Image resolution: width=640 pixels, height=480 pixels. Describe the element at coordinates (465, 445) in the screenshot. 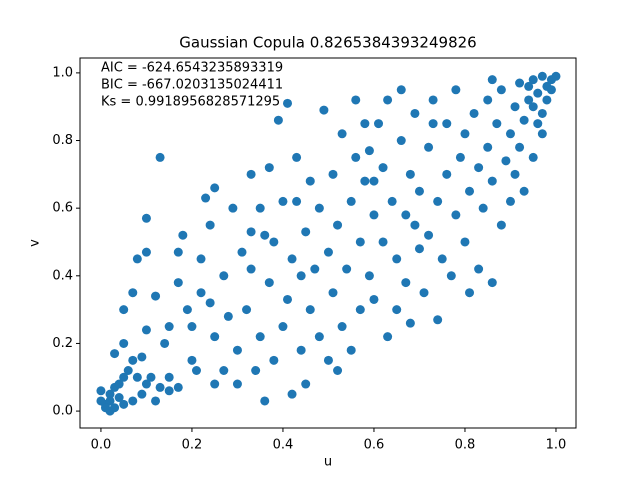

I see `x-tick-label: 0.8` at that location.